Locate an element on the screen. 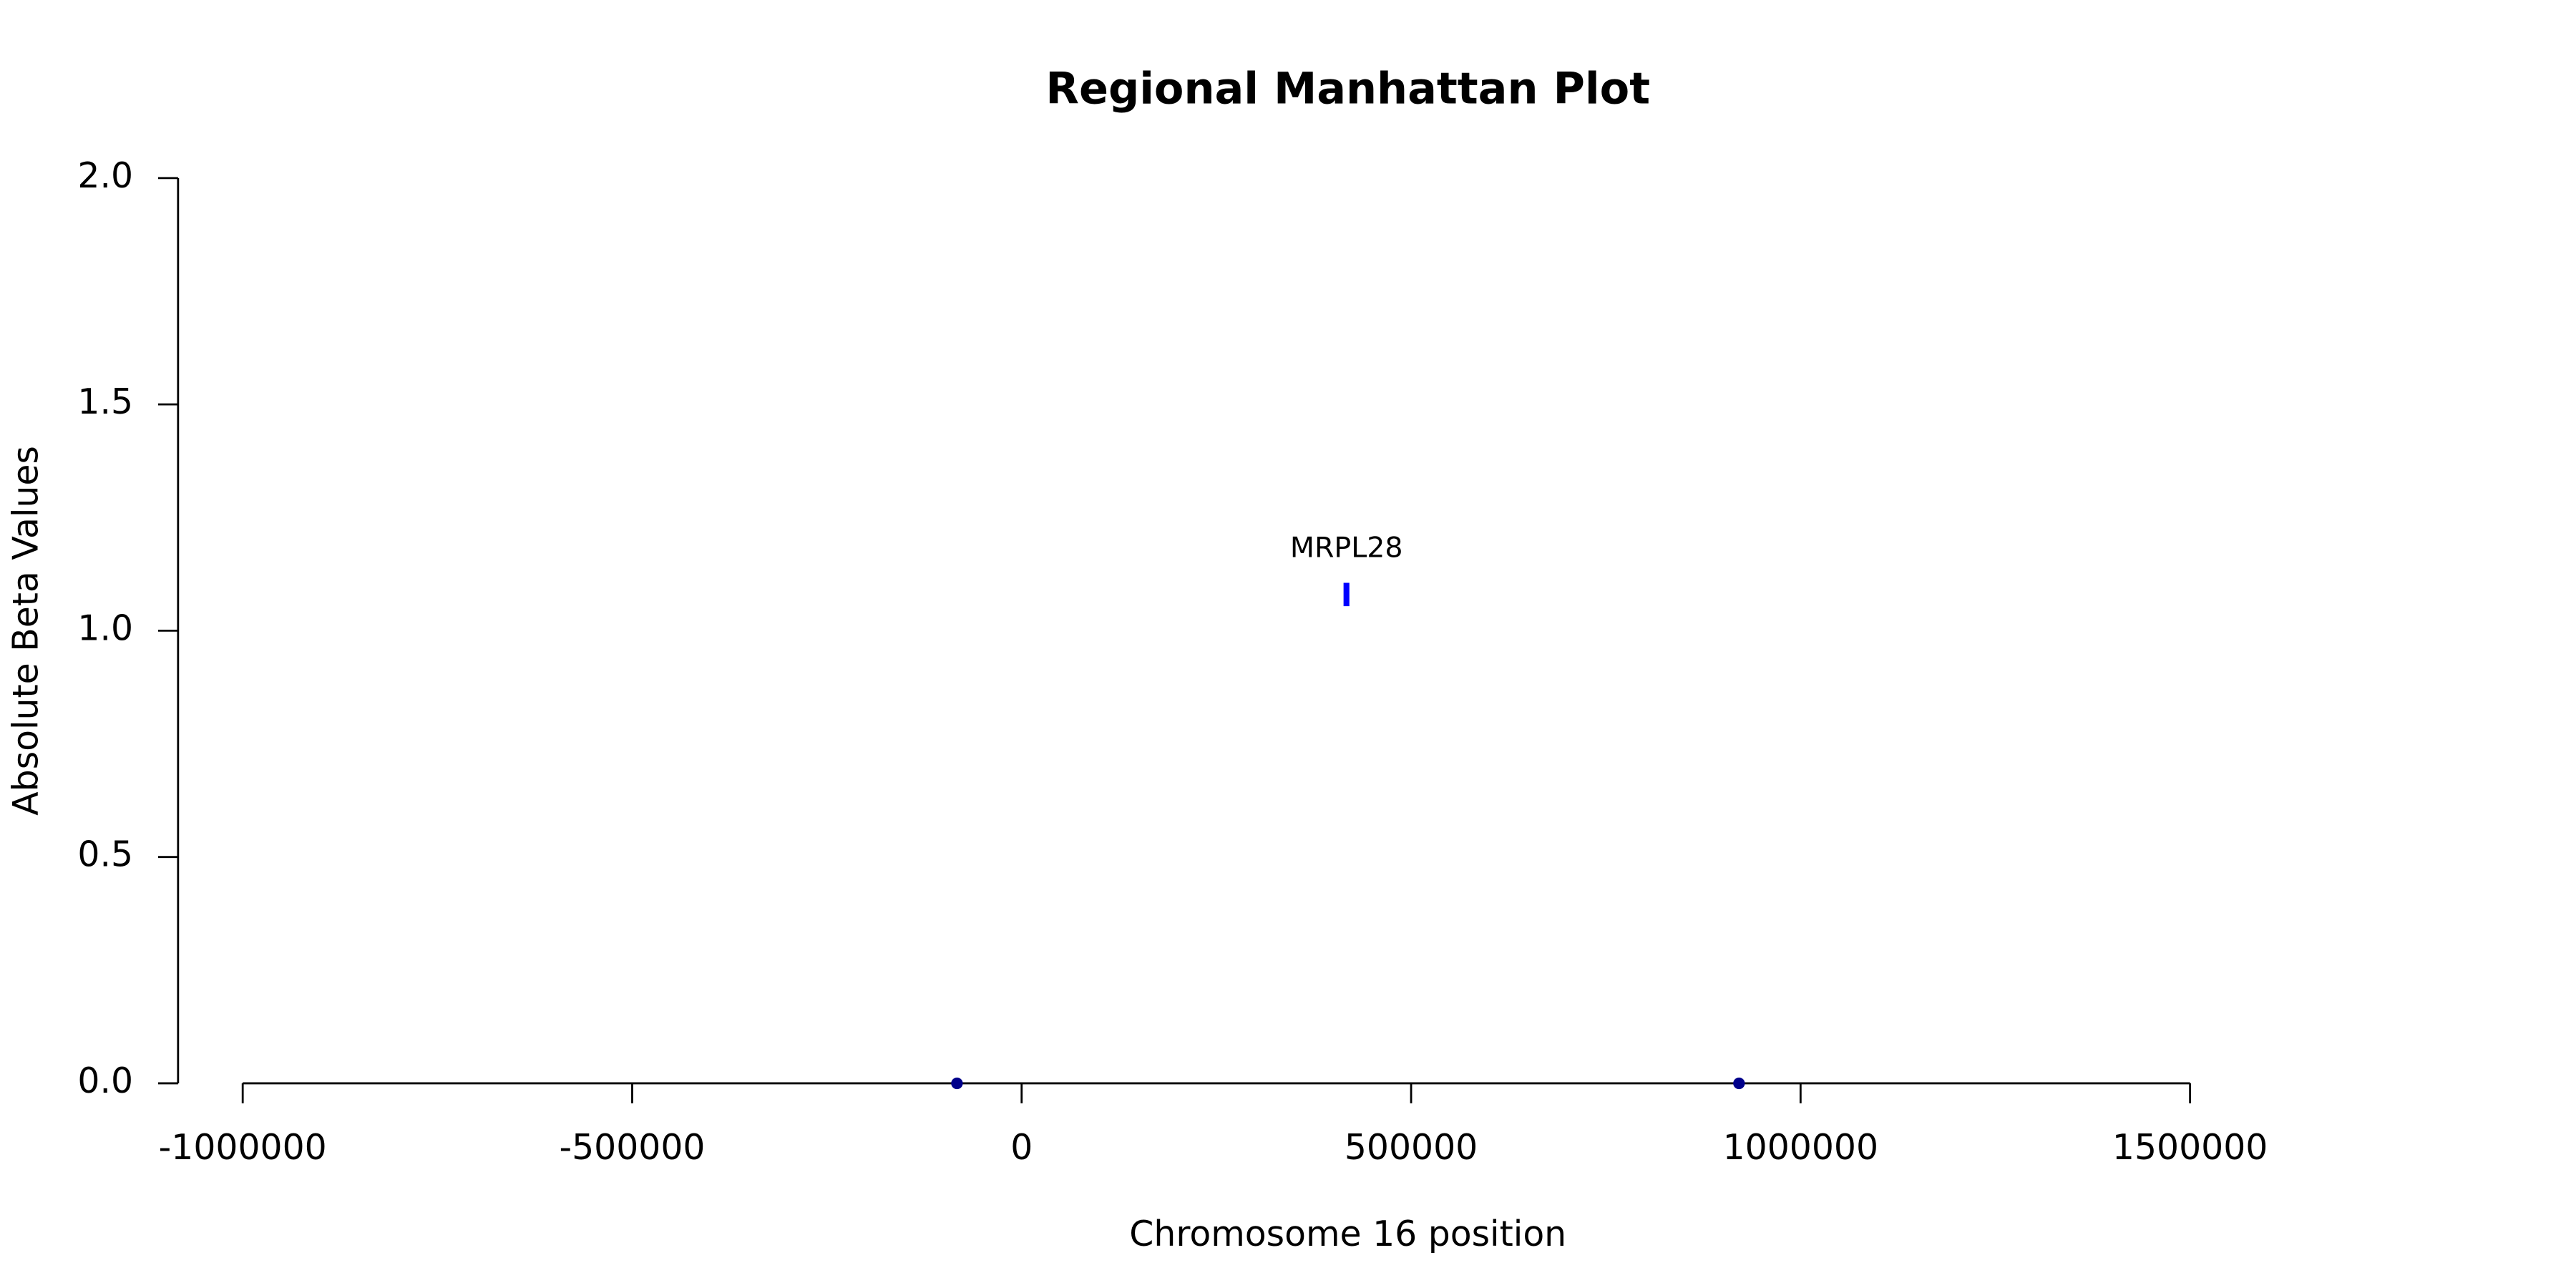  y-tick-label: 0.0 is located at coordinates (105, 1080).